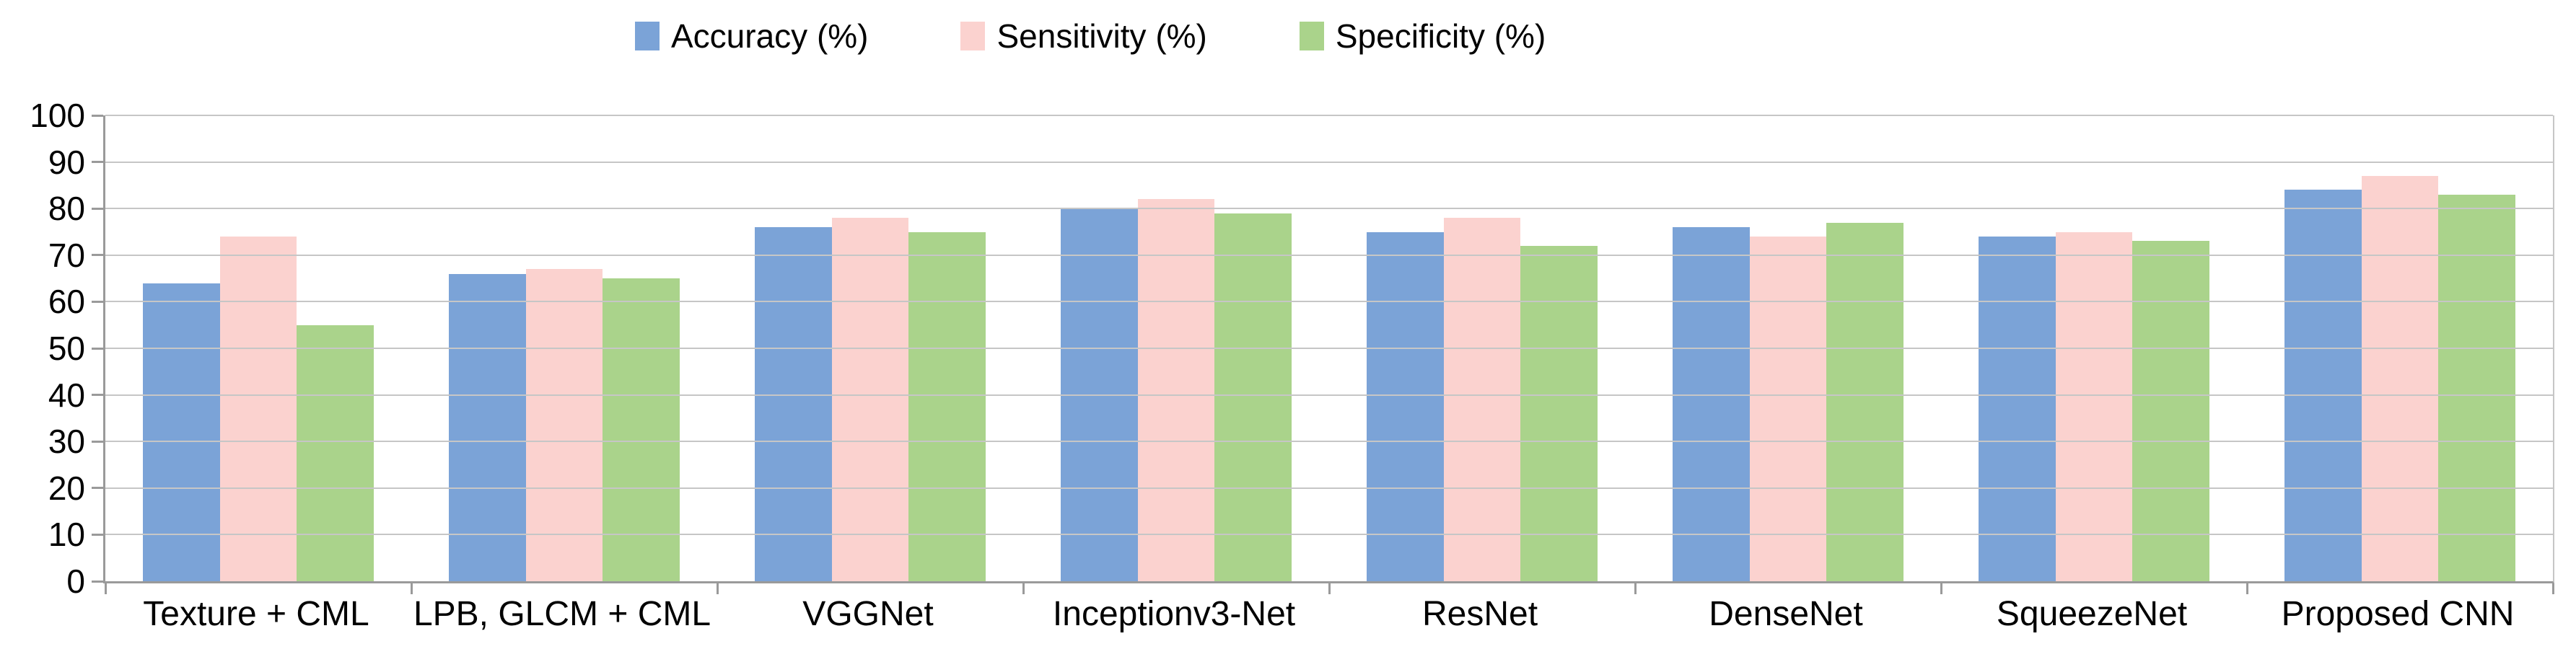 This screenshot has width=2576, height=662. I want to click on y-tick-label-90: 90, so click(66, 162).